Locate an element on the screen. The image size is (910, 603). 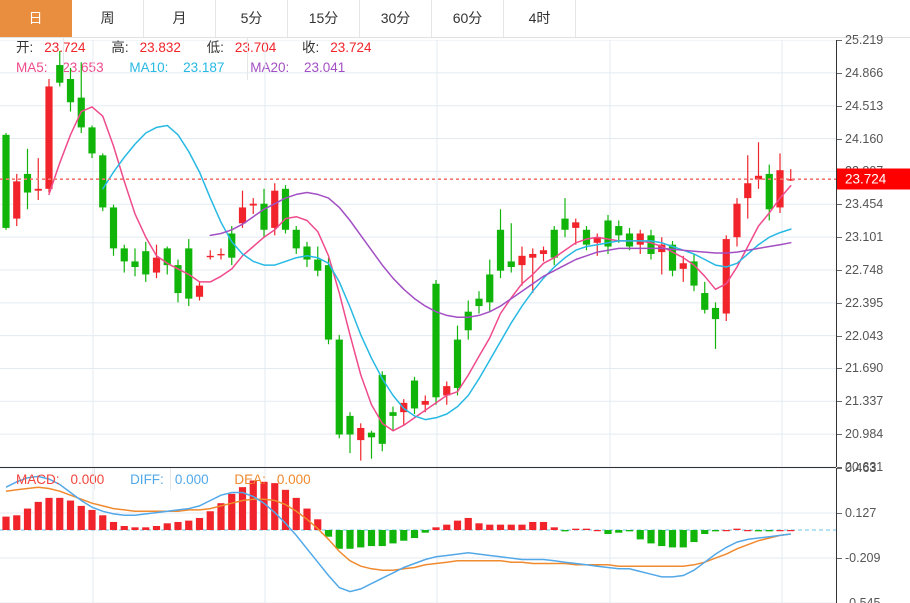
last-price-badge: 23.724 is located at coordinates (873, 179).